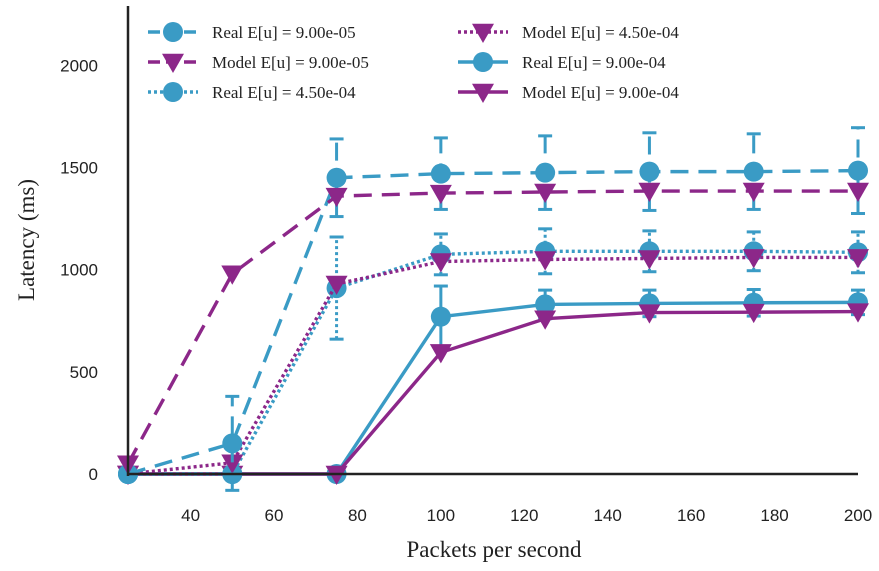 This screenshot has height=571, width=879. What do you see at coordinates (79, 65) in the screenshot?
I see `y-tick-label: 2000` at bounding box center [79, 65].